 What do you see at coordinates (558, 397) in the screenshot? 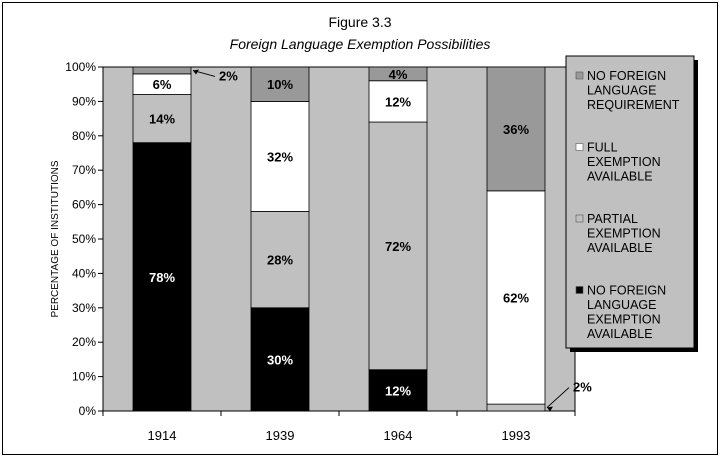
I see `callout-line` at bounding box center [558, 397].